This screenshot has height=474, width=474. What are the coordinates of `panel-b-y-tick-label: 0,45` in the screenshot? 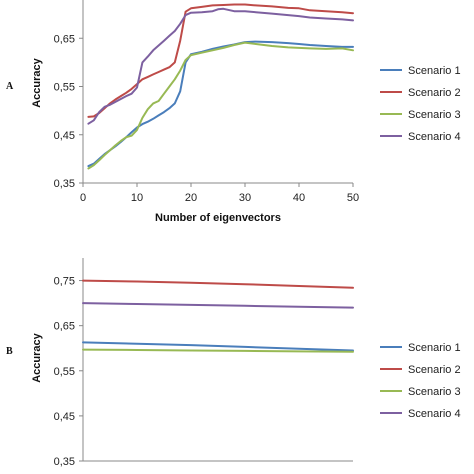 It's located at (64, 417).